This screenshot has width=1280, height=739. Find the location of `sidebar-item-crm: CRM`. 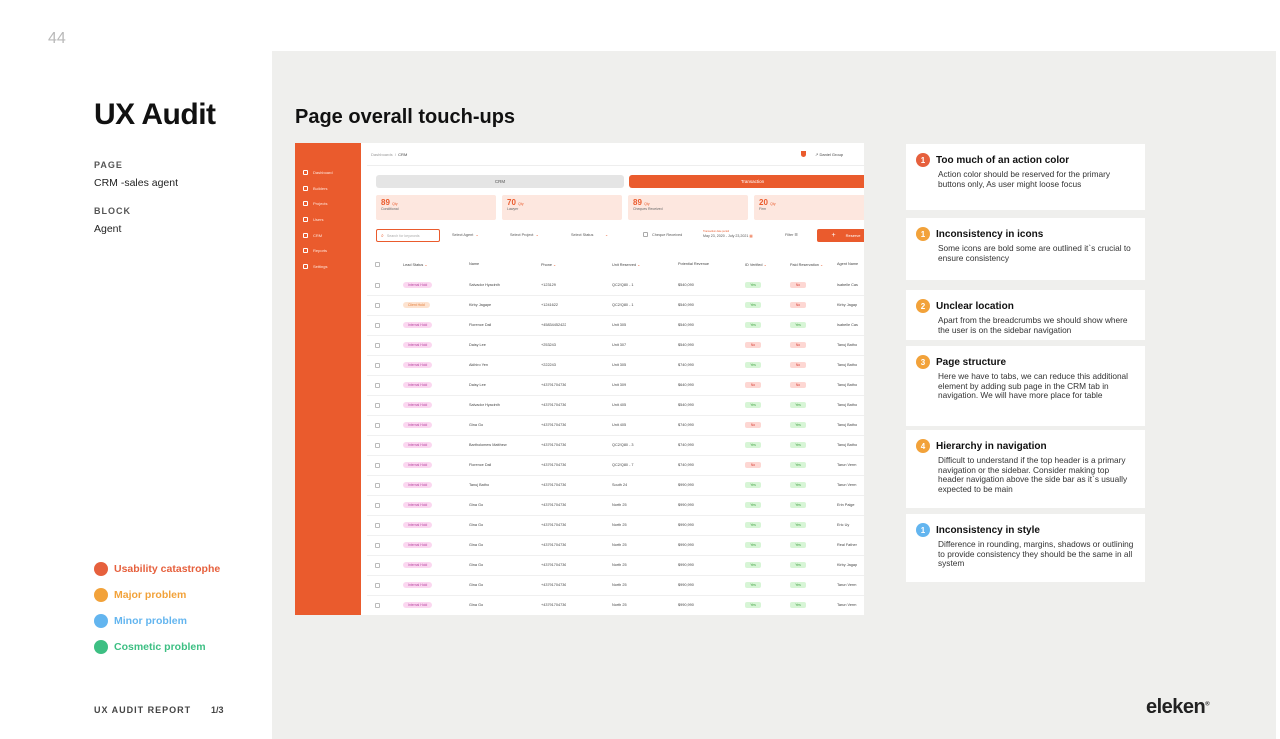

sidebar-item-crm: CRM is located at coordinates (328, 235).